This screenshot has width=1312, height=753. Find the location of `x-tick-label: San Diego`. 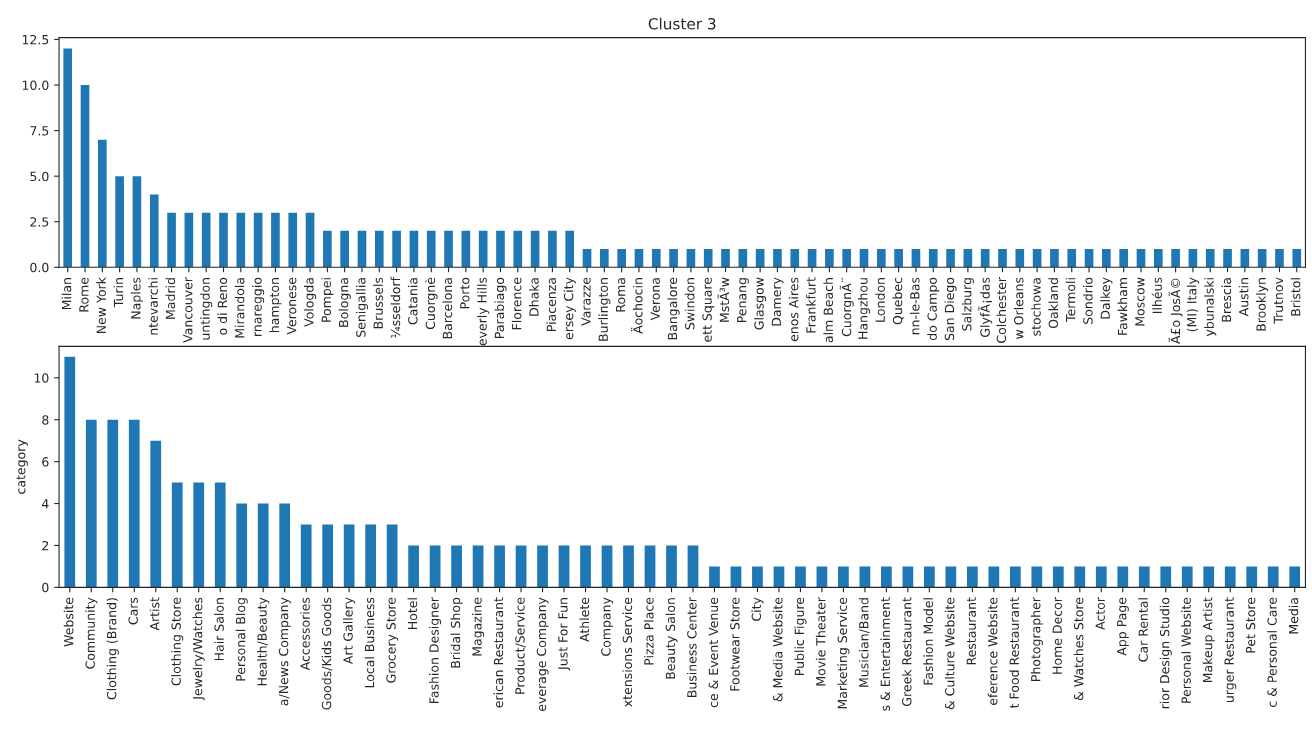

x-tick-label: San Diego is located at coordinates (950, 309).